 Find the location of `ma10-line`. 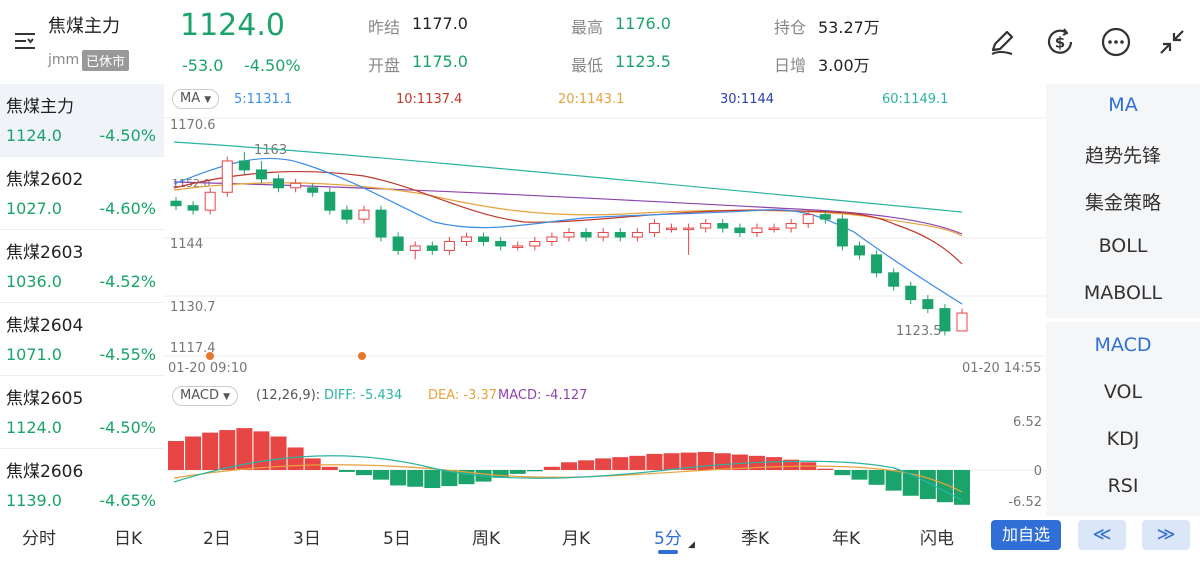

ma10-line is located at coordinates (568, 217).